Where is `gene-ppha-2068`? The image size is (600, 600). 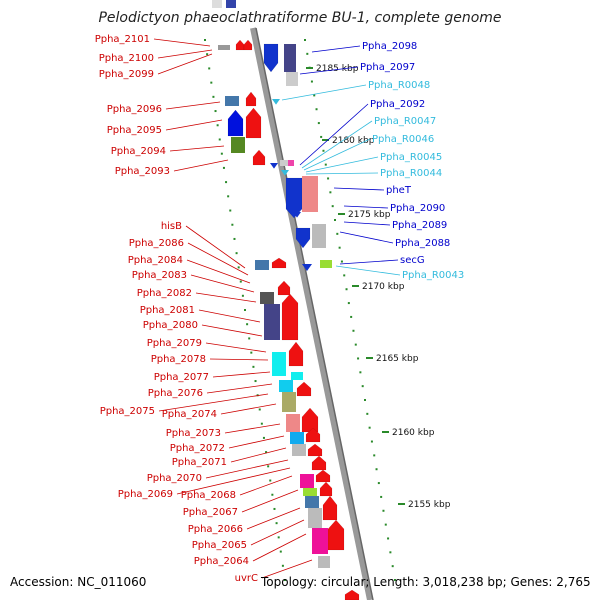
gene-ppha-2068 is located at coordinates (310, 492).